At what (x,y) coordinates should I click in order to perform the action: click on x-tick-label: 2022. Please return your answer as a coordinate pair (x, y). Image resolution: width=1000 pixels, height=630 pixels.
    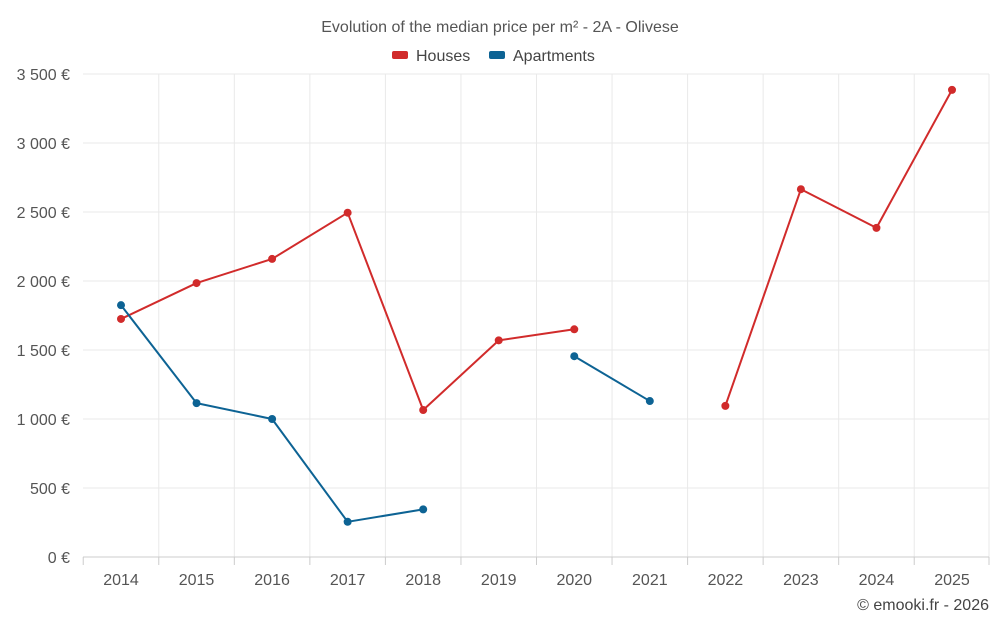
    Looking at the image, I should click on (726, 580).